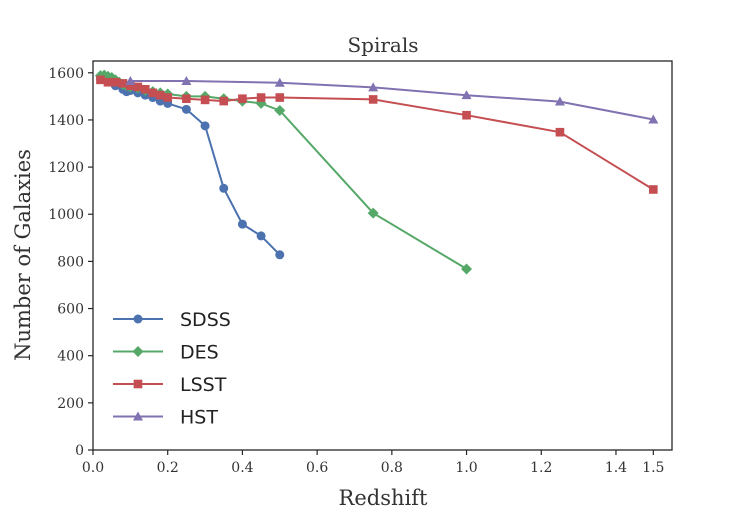 This screenshot has height=514, width=747. What do you see at coordinates (70, 310) in the screenshot?
I see `y-tick-label: 600` at bounding box center [70, 310].